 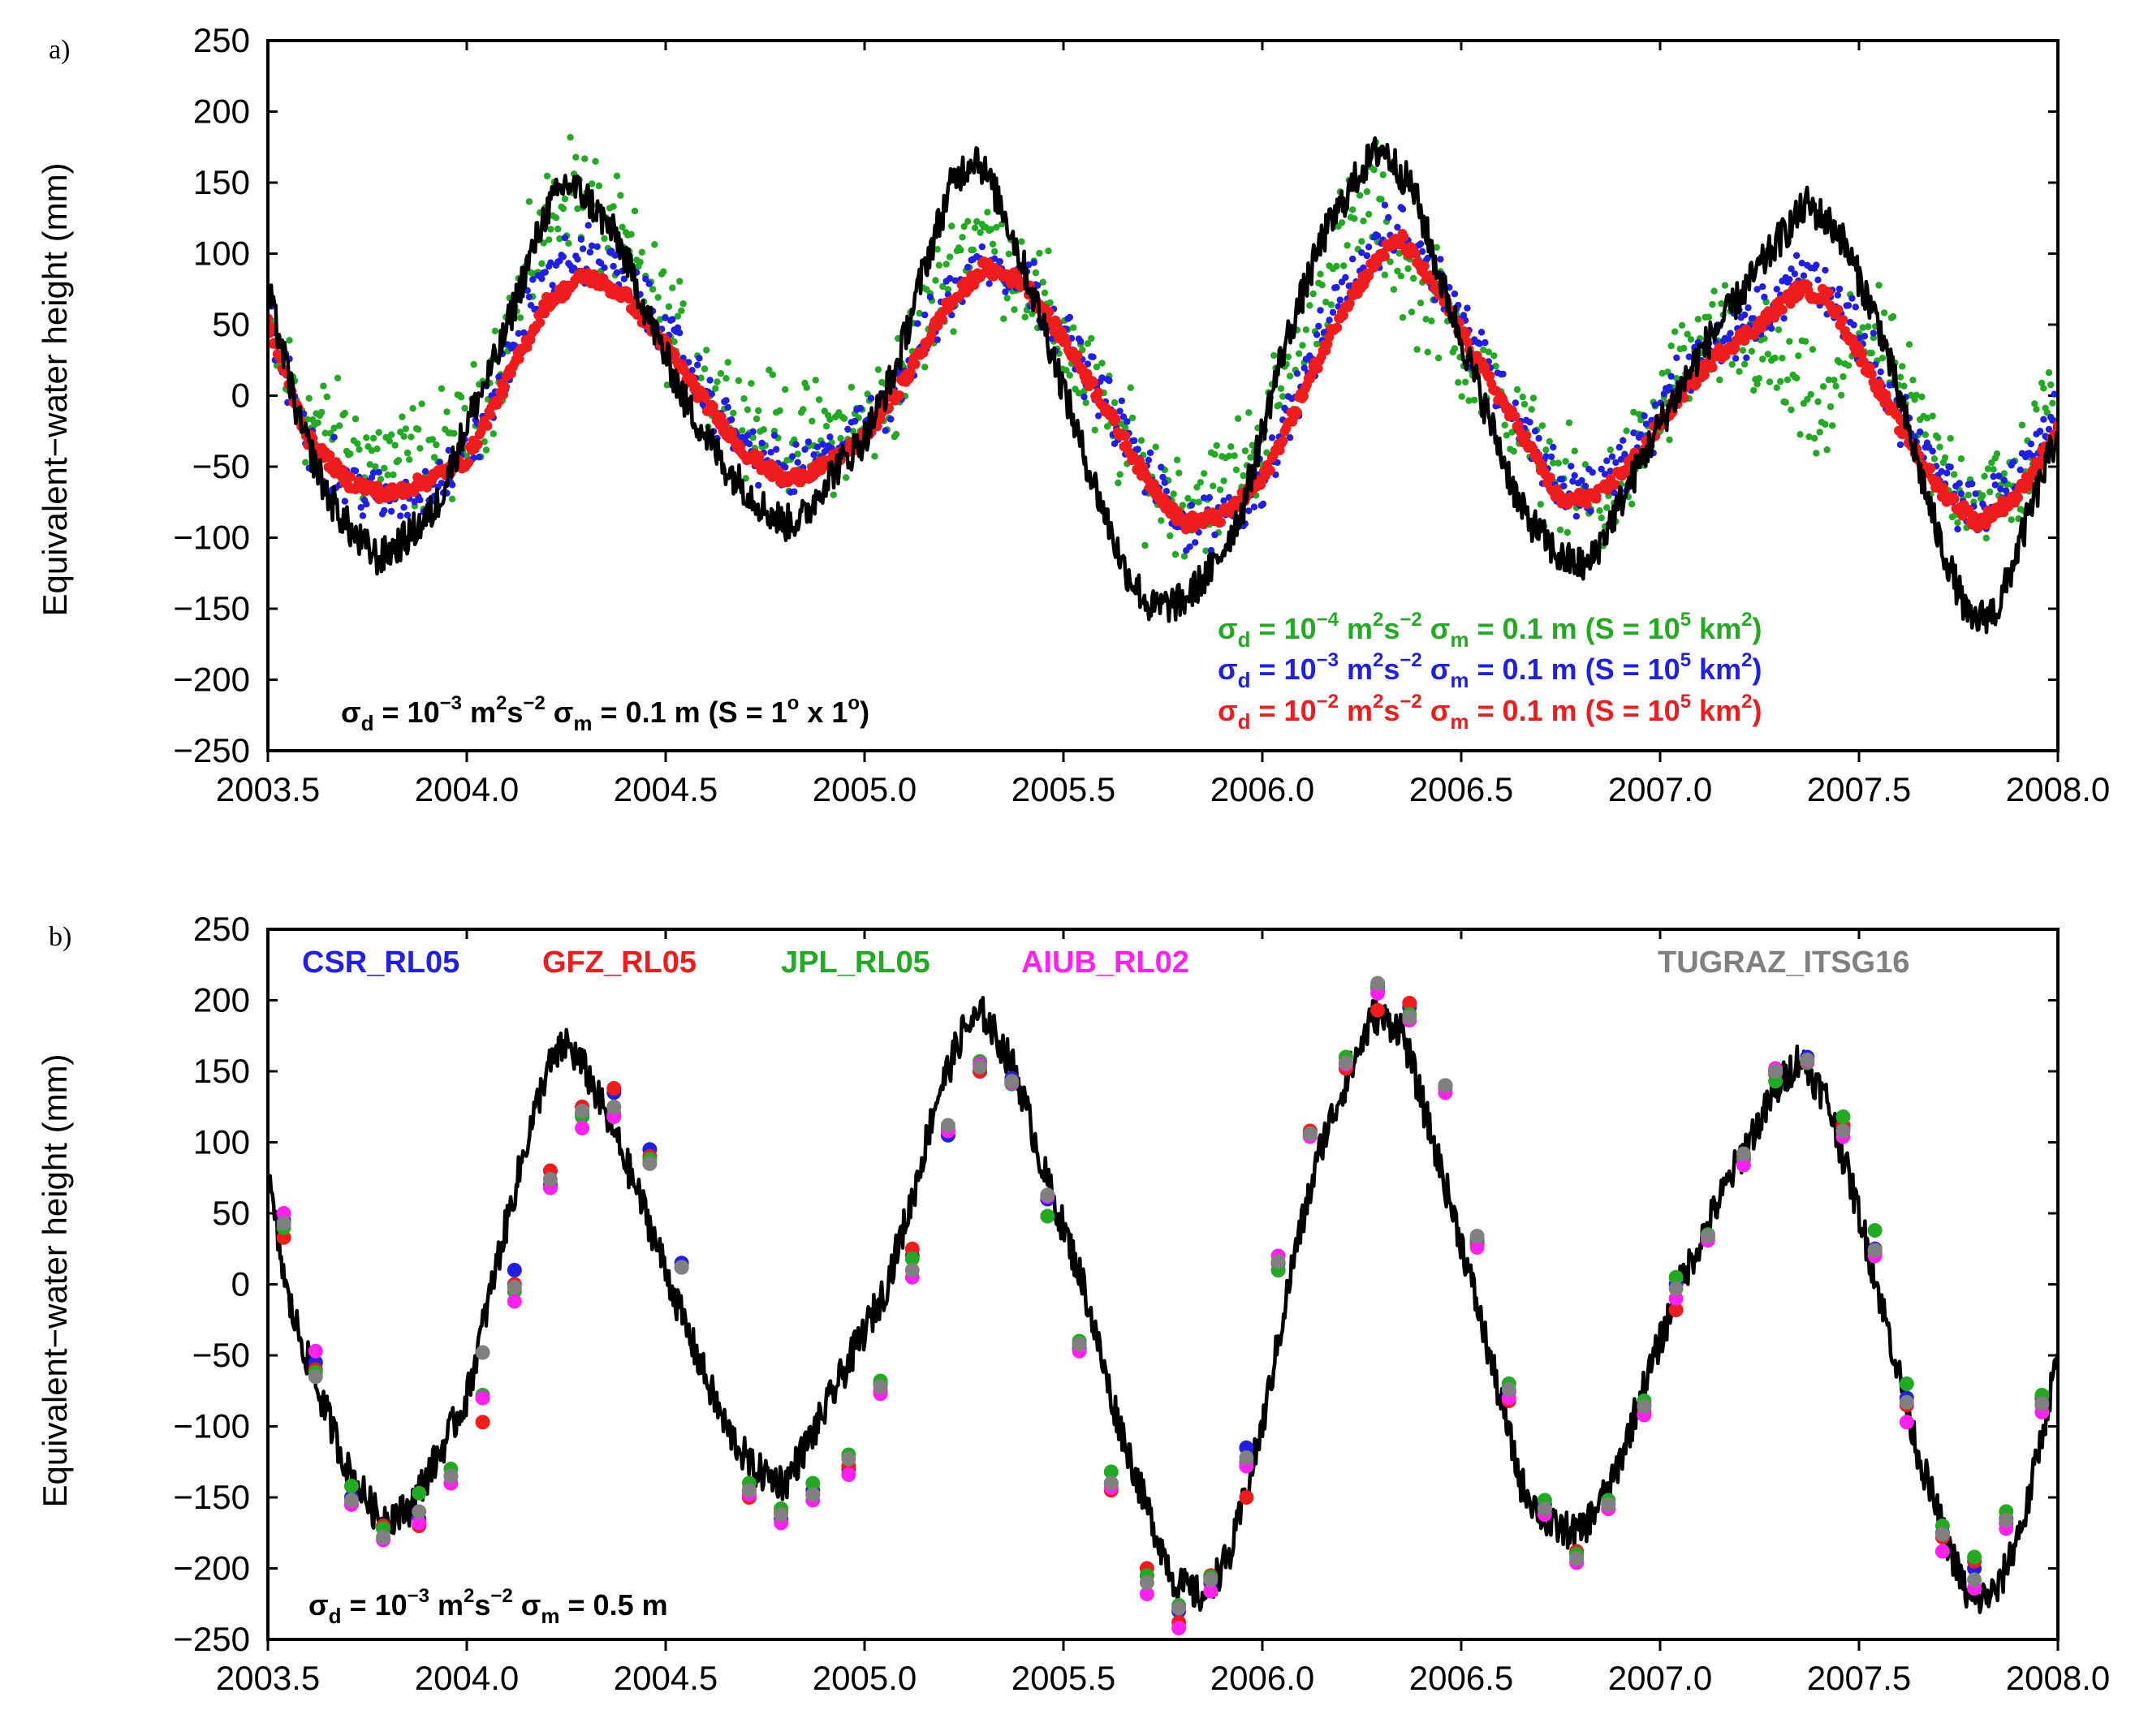 I want to click on x-tick-label: 2003.5, so click(x=268, y=789).